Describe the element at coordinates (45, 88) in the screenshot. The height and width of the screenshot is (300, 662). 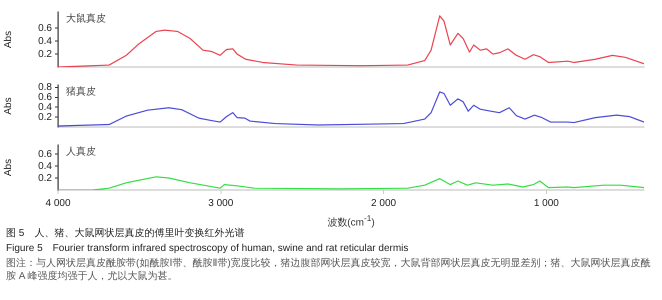
I see `y-tick-label: 0.8` at that location.